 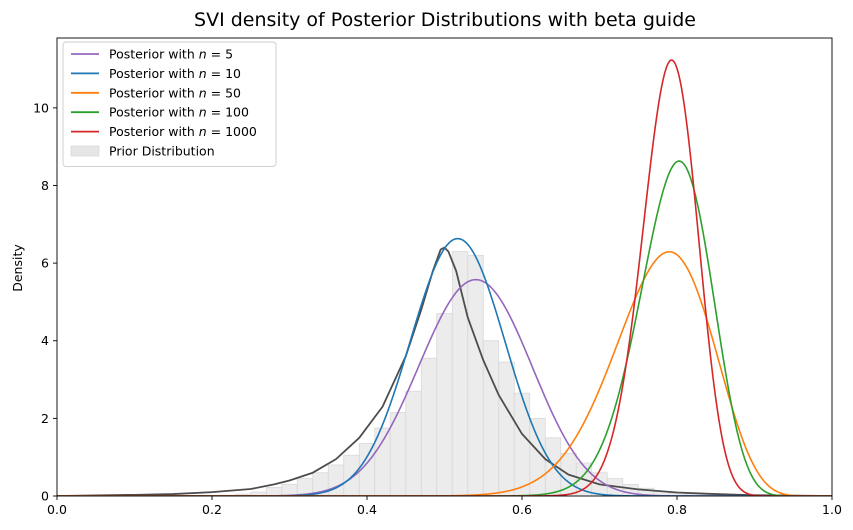 I want to click on legend-frame, so click(x=169, y=104).